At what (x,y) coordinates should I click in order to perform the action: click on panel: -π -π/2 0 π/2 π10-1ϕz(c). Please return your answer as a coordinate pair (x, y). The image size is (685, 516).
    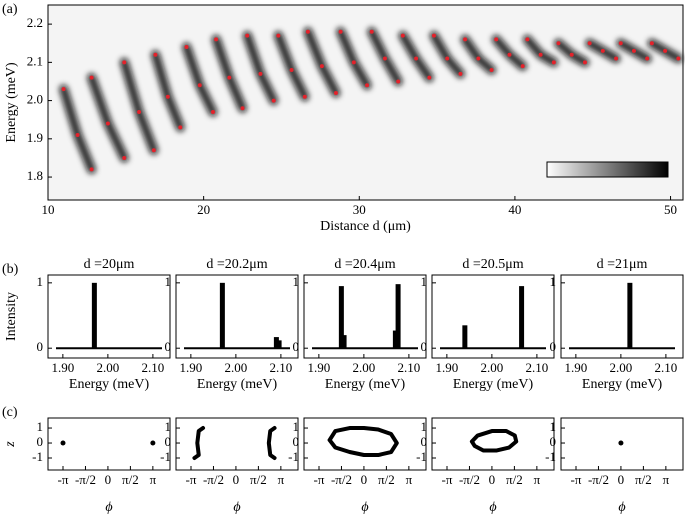
    Looking at the image, I should click on (86, 460).